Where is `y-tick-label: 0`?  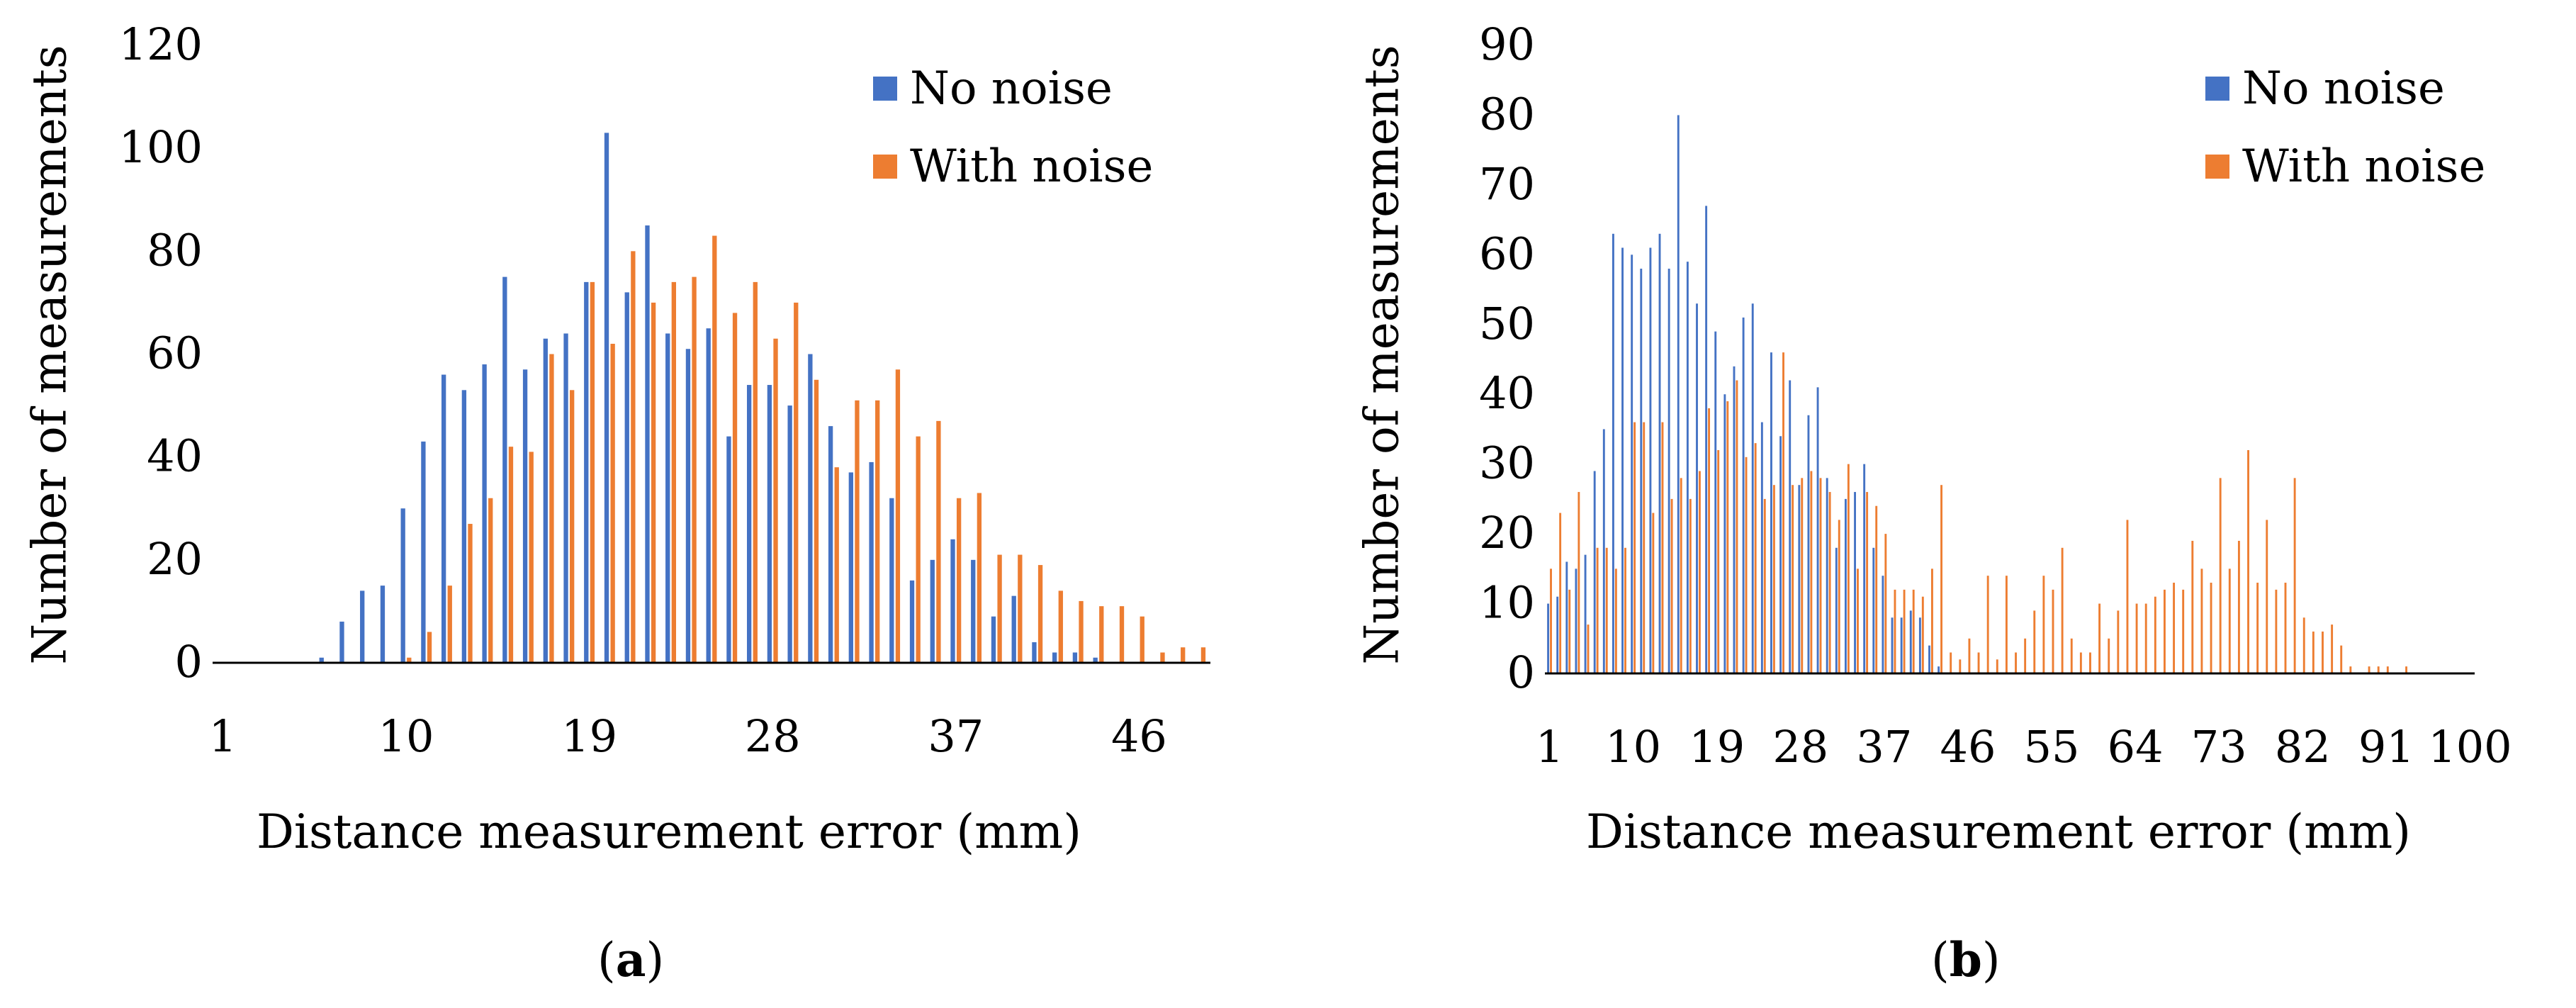 y-tick-label: 0 is located at coordinates (189, 662).